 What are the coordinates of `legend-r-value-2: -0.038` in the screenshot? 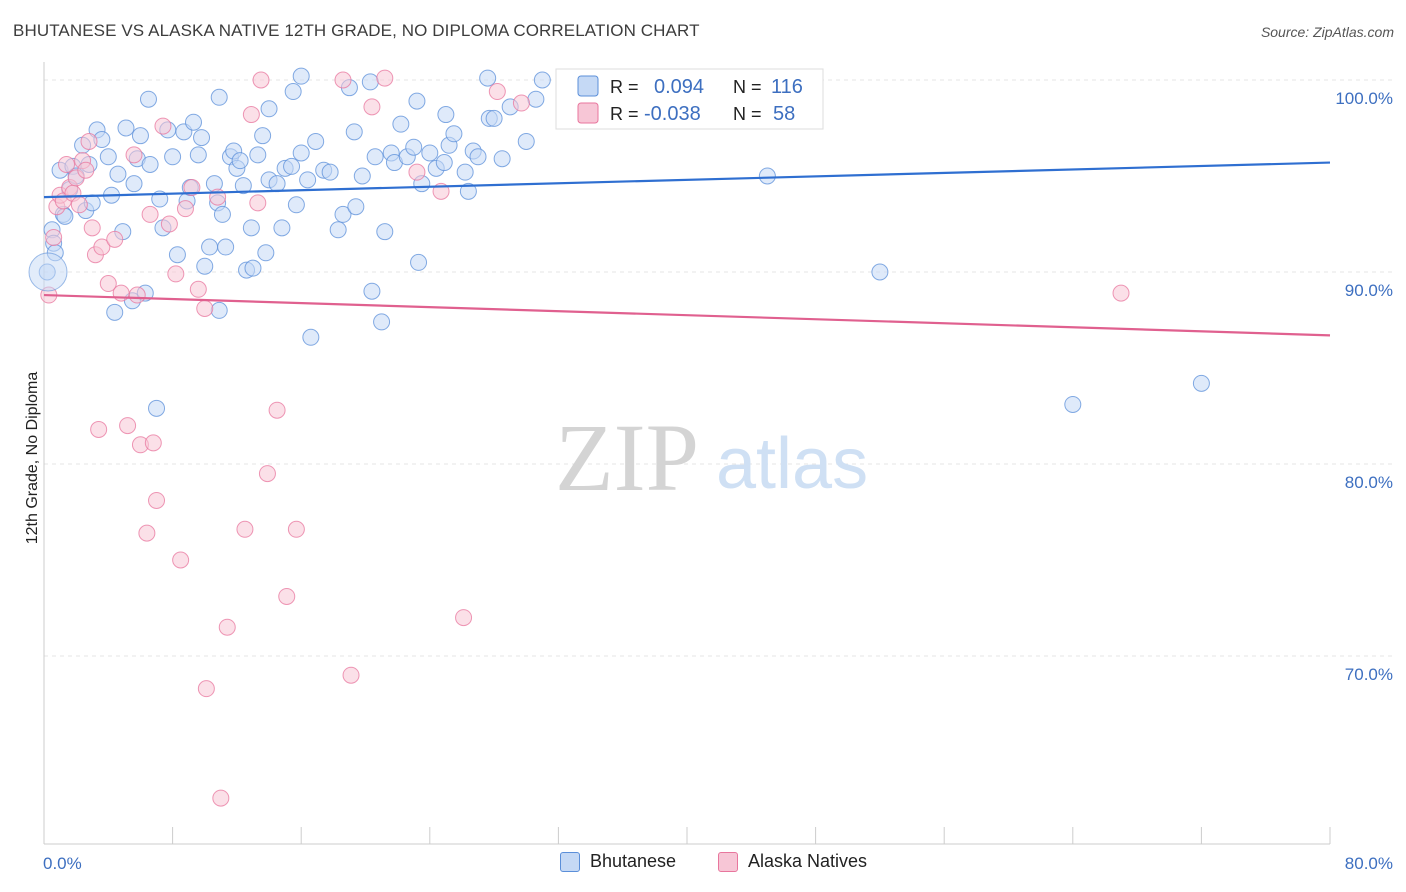 It's located at (672, 114).